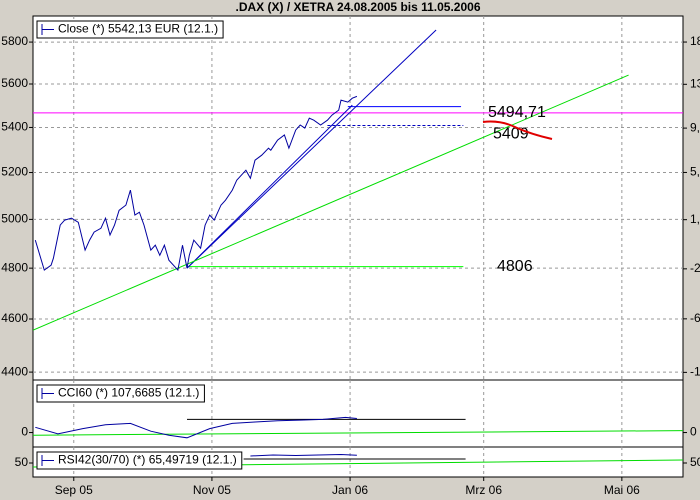  I want to click on strike-mark, so click(517, 130).